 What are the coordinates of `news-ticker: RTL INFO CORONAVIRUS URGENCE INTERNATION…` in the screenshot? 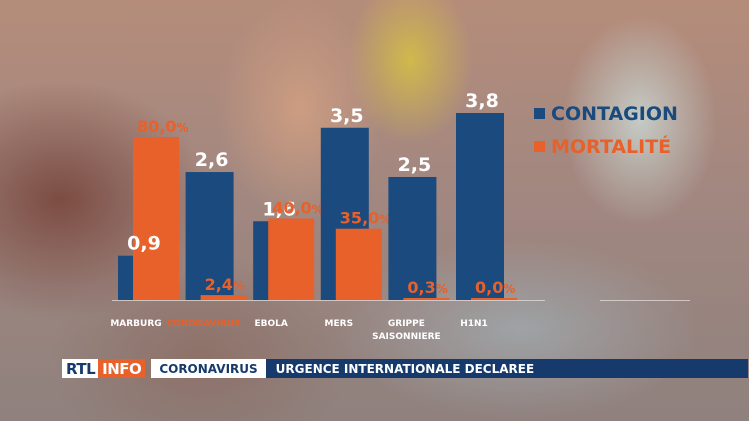 It's located at (405, 368).